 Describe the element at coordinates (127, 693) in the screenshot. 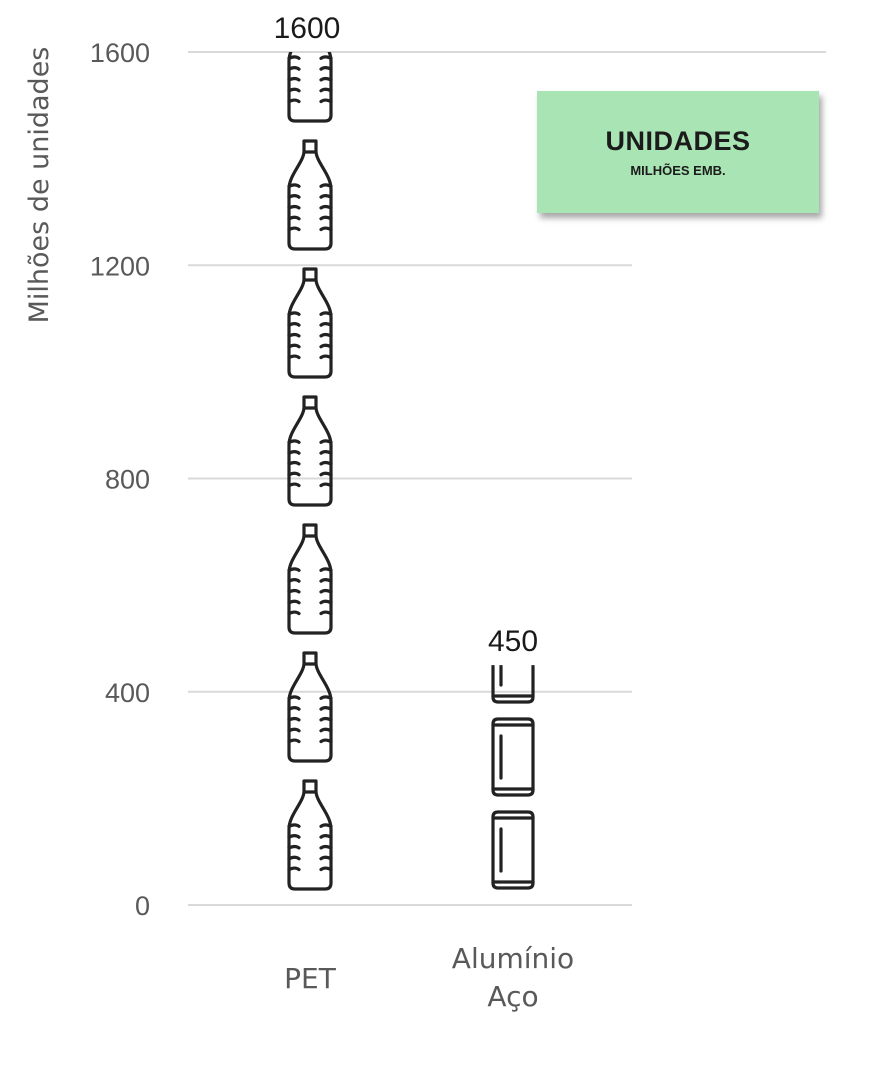

I see `y-tick-label: 400` at that location.